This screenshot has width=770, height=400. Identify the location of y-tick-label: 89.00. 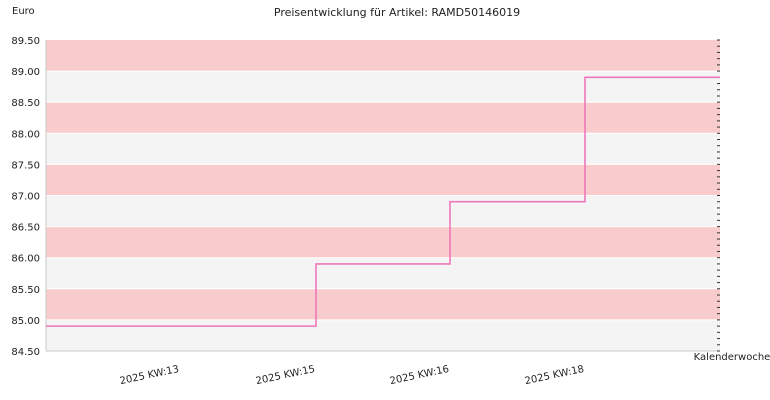
(25, 72).